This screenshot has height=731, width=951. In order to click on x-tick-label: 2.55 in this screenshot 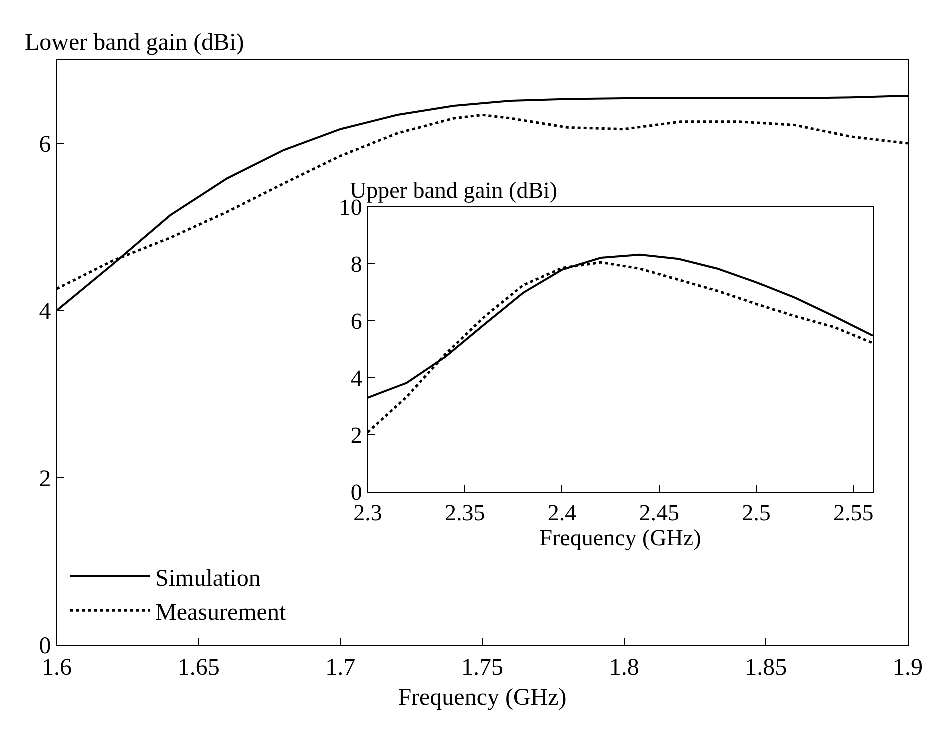, I will do `click(853, 513)`.